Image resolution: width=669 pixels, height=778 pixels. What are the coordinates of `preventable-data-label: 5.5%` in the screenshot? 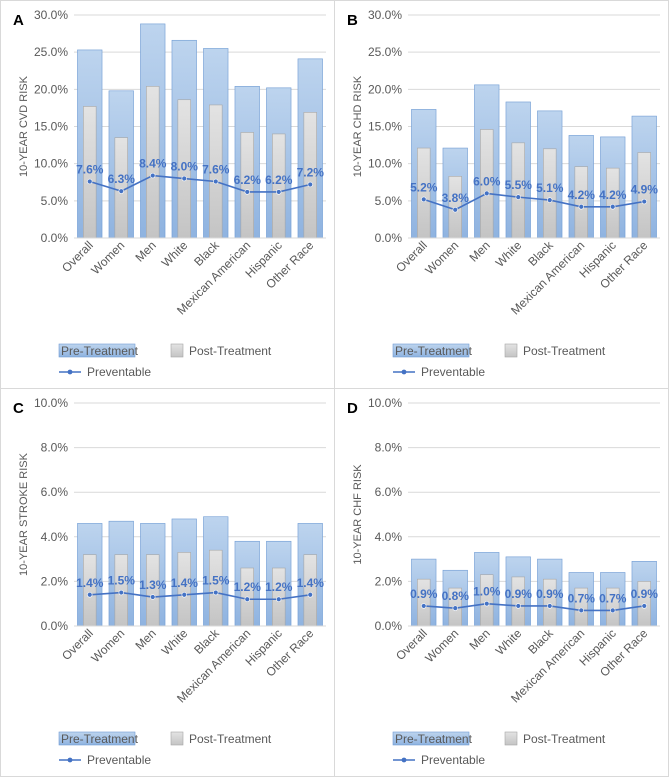 It's located at (519, 185).